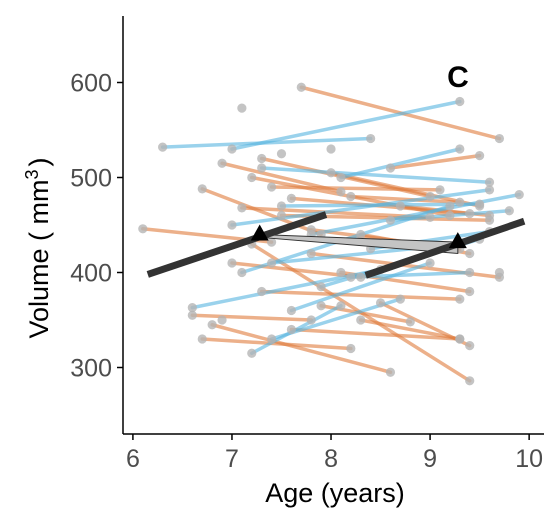 The height and width of the screenshot is (512, 546). Describe the element at coordinates (39, 161) in the screenshot. I see `y-axis-label-tail: )` at that location.